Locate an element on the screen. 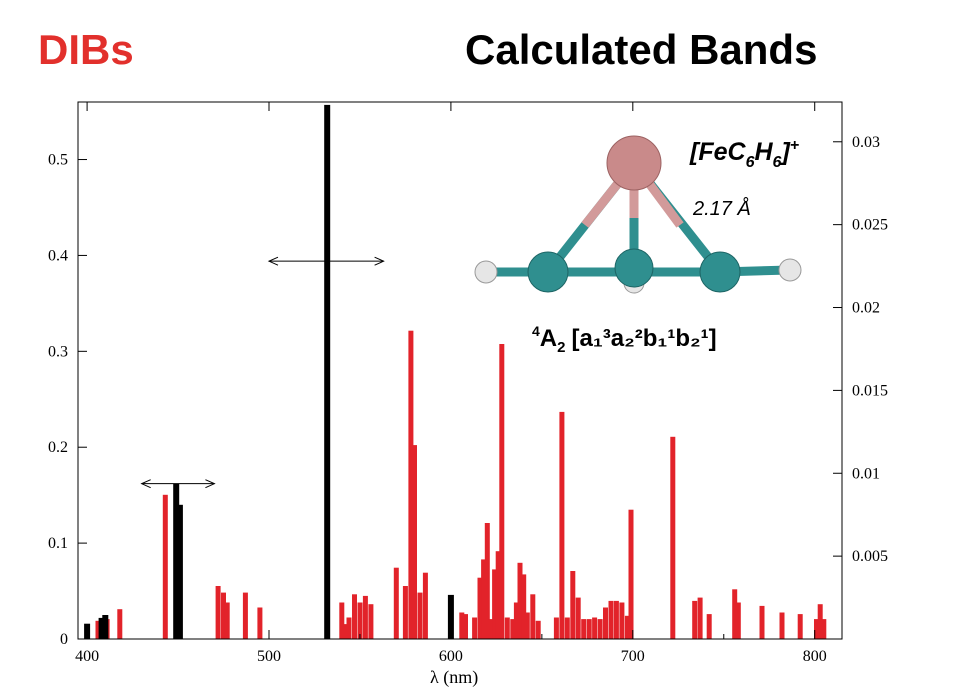 The width and height of the screenshot is (980, 693). molecule-formula: [FeC6H6]+ is located at coordinates (744, 154).